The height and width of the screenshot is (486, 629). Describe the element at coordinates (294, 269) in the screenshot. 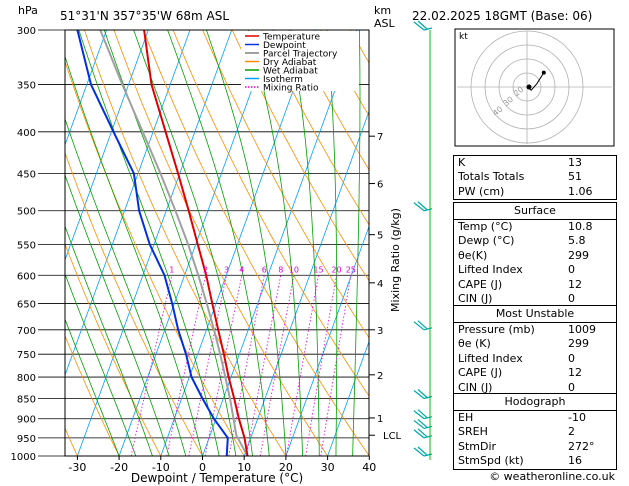

I see `mixing-ratio-label: 10` at that location.